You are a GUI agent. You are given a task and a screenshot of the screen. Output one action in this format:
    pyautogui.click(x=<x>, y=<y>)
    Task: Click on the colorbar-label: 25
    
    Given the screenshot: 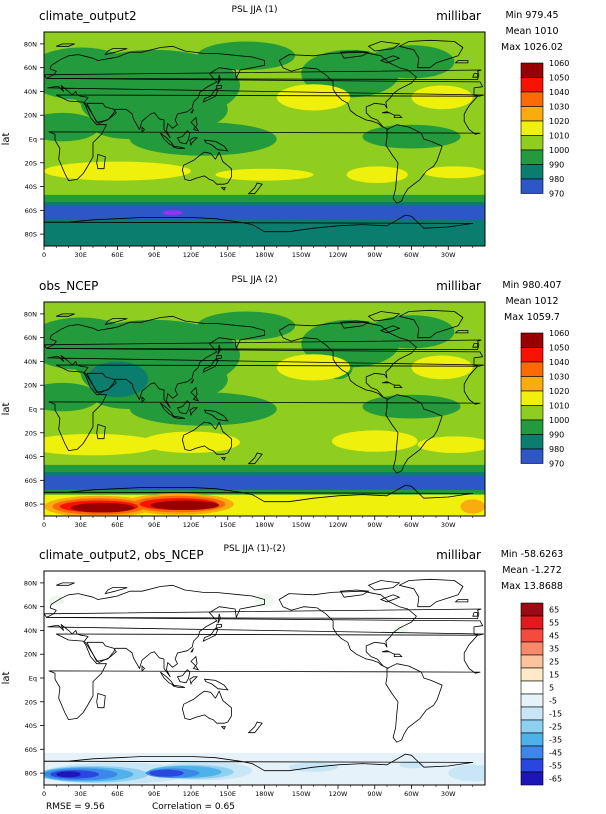 What is the action you would take?
    pyautogui.click(x=554, y=662)
    